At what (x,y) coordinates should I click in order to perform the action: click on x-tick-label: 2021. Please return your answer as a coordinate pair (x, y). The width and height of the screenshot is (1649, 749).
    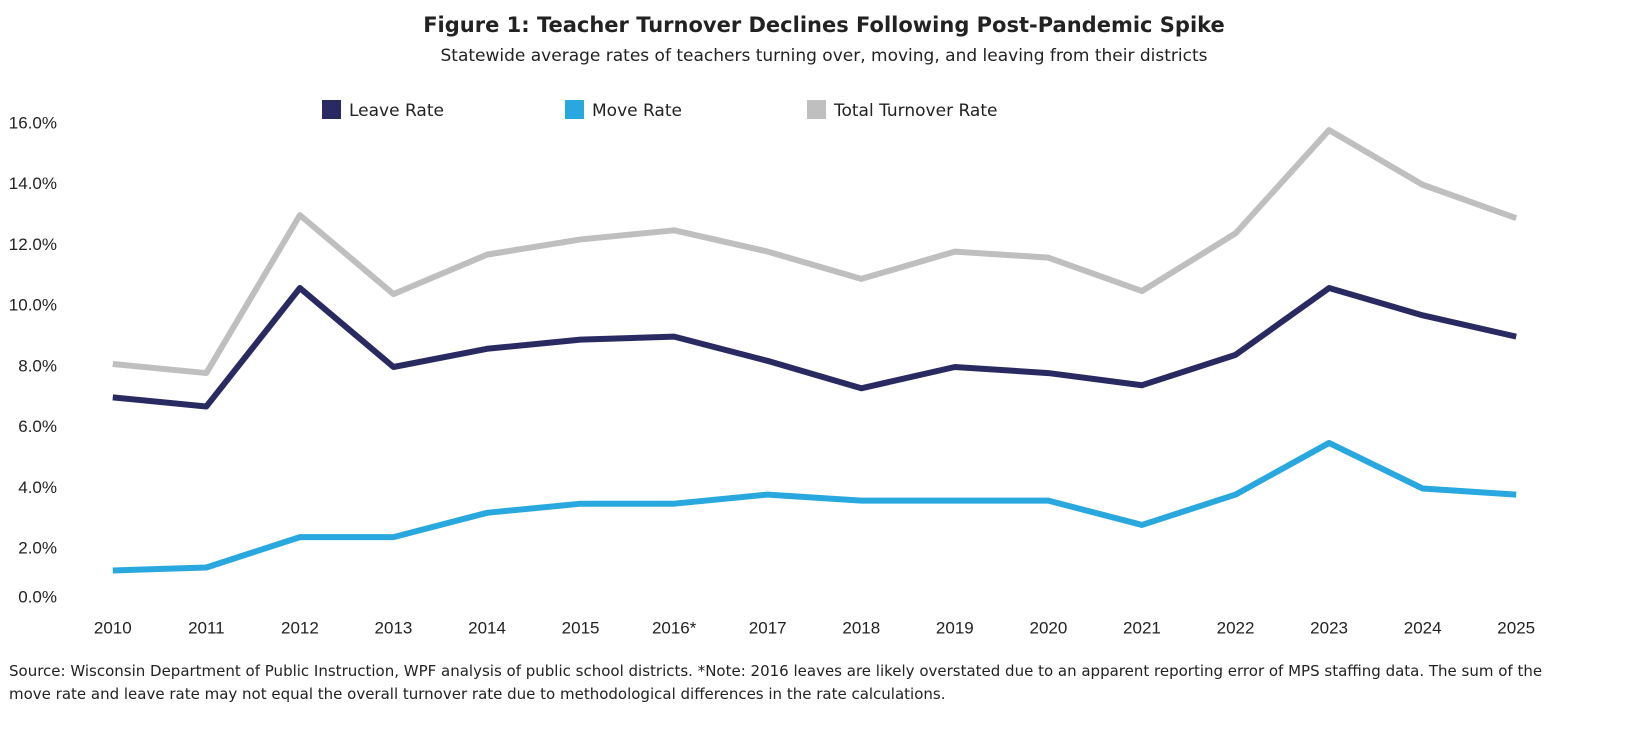
    Looking at the image, I should click on (1142, 627).